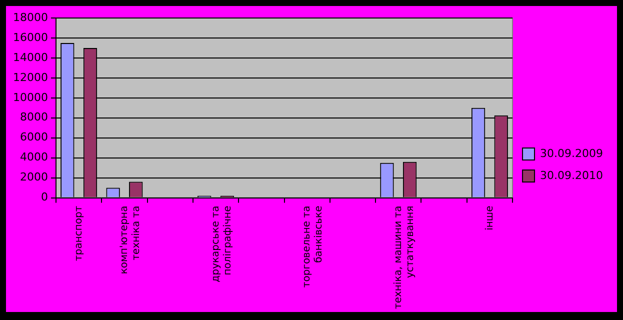  Describe the element at coordinates (490, 218) in the screenshot. I see `x-tick-label: інше` at that location.